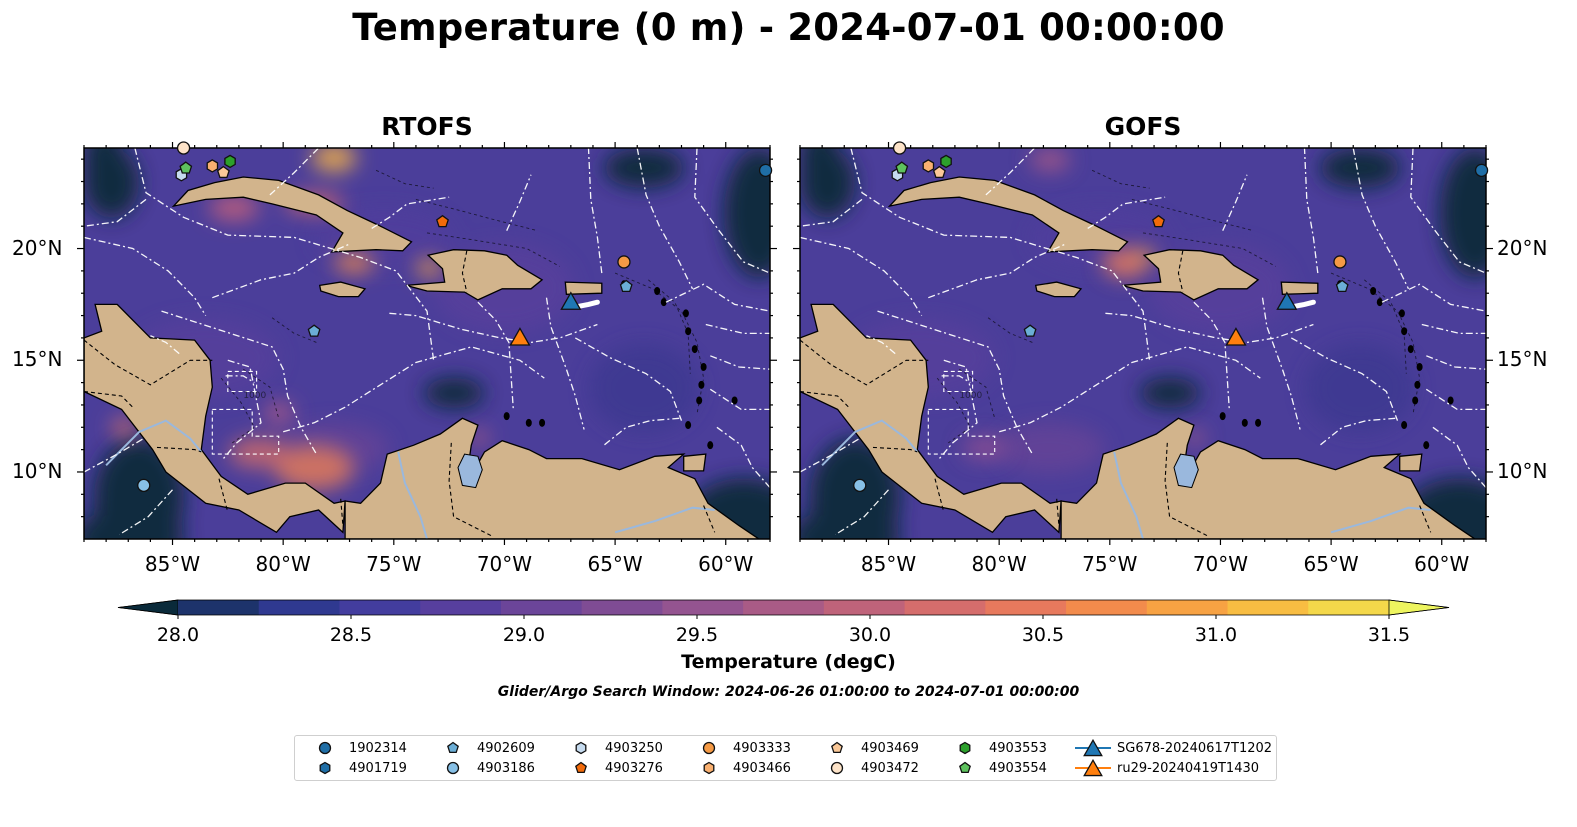 The image size is (1577, 827). Describe the element at coordinates (1216, 635) in the screenshot. I see `colorbar-tick-label: 31.0` at that location.